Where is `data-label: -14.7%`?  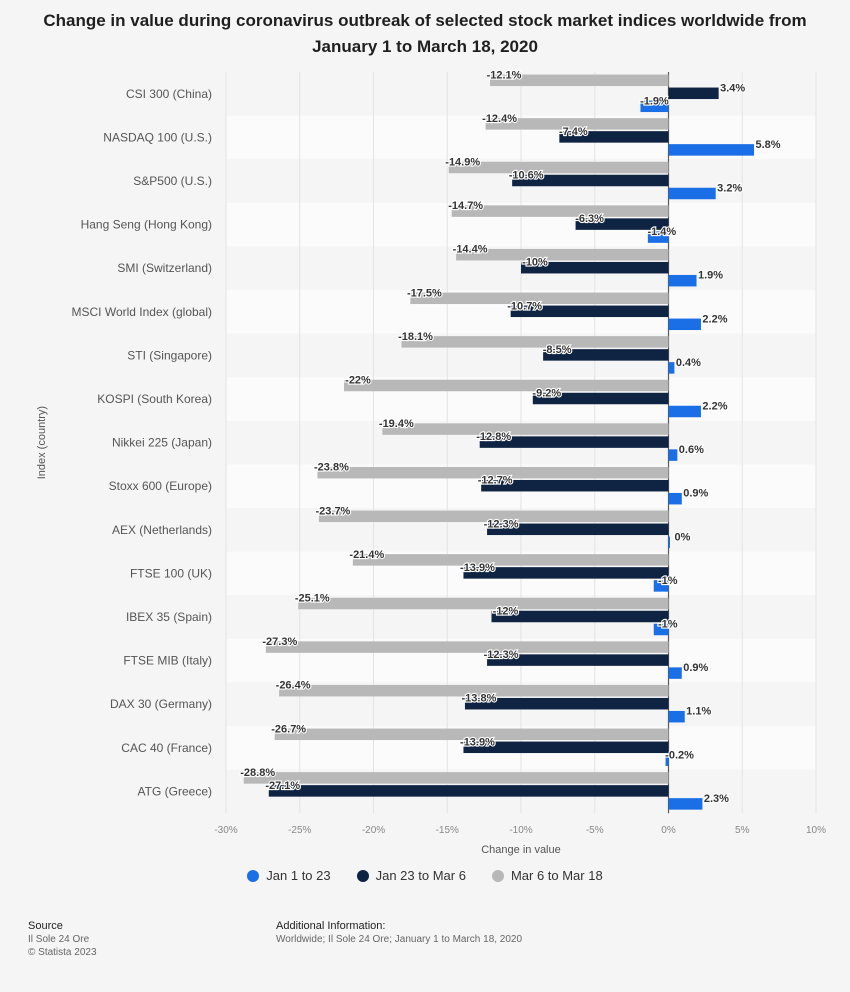 data-label: -14.7% is located at coordinates (465, 206).